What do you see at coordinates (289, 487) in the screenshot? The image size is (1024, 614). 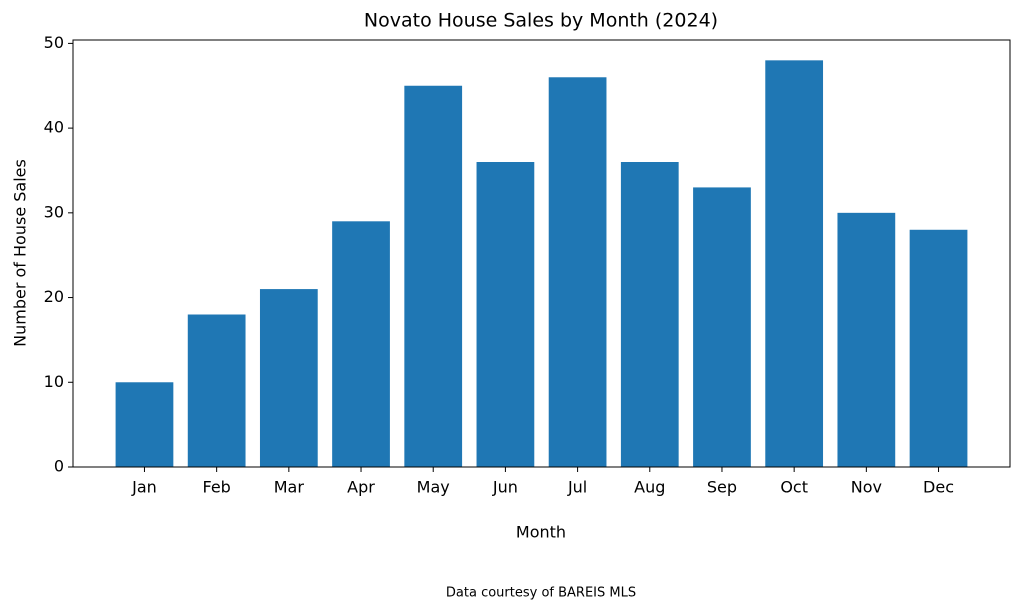 I see `x-tick-label: Mar` at bounding box center [289, 487].